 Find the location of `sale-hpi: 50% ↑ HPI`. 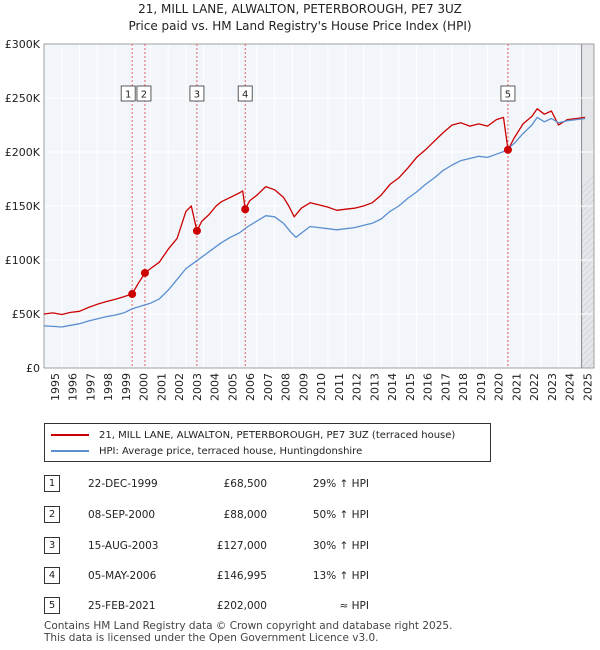

sale-hpi: 50% ↑ HPI is located at coordinates (340, 515).